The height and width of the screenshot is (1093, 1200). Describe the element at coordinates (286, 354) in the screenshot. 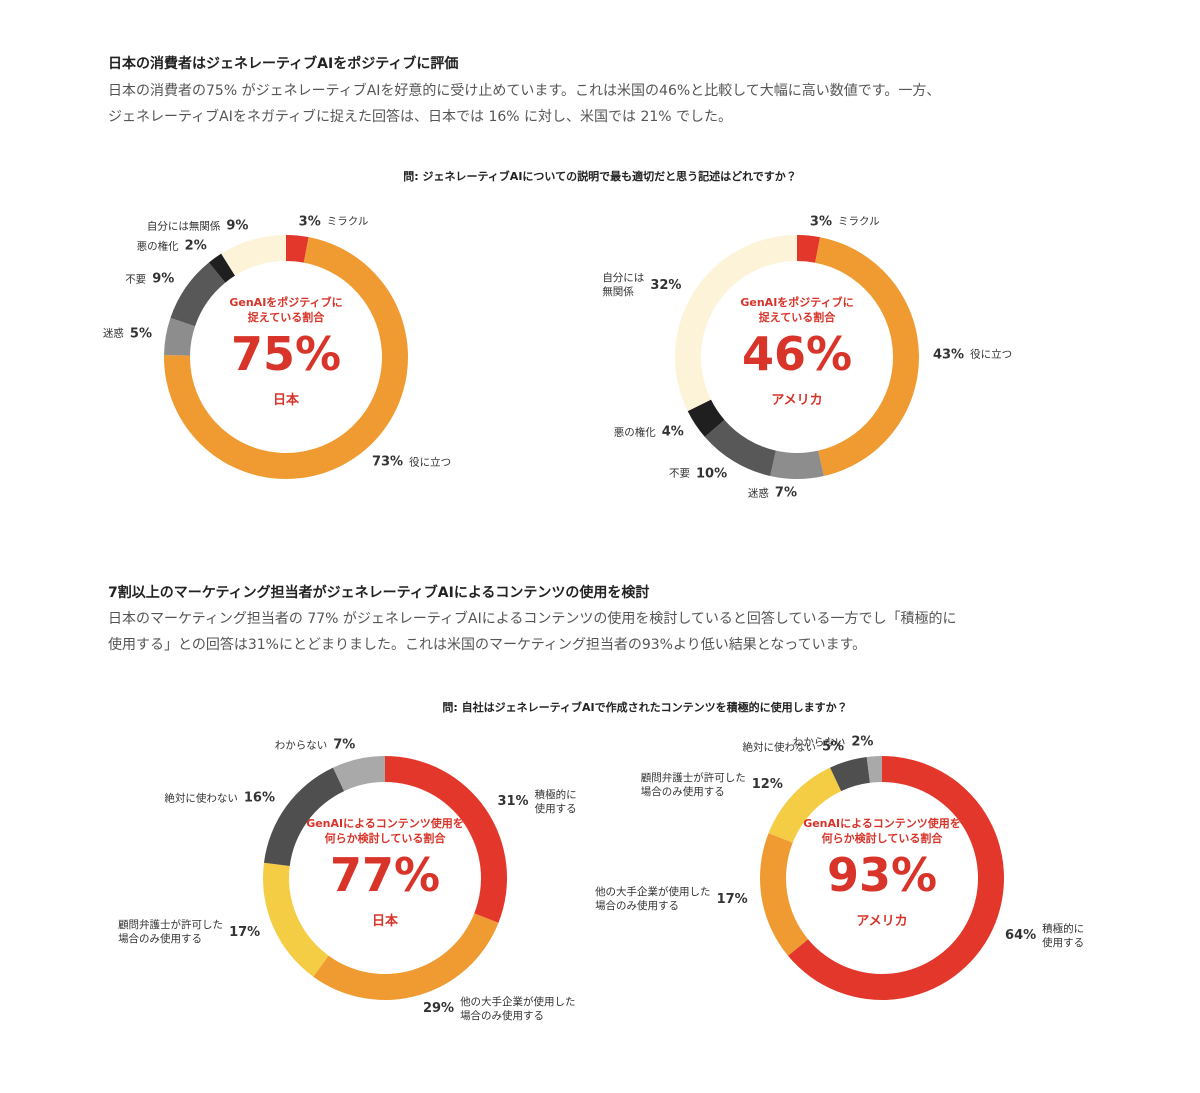

I see `center-value: 75%` at that location.